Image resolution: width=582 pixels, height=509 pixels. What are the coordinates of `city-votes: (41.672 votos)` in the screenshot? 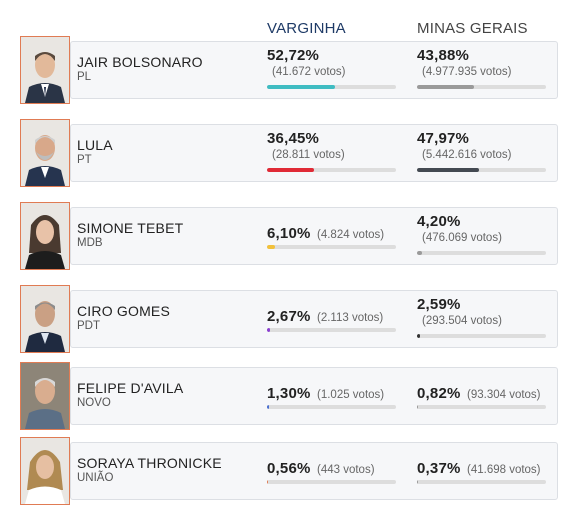 It's located at (309, 72).